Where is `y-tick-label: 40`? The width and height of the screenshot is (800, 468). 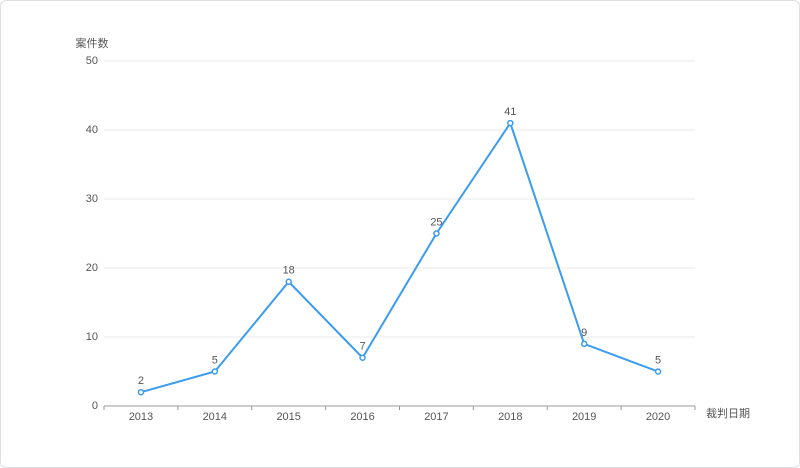
y-tick-label: 40 is located at coordinates (92, 130).